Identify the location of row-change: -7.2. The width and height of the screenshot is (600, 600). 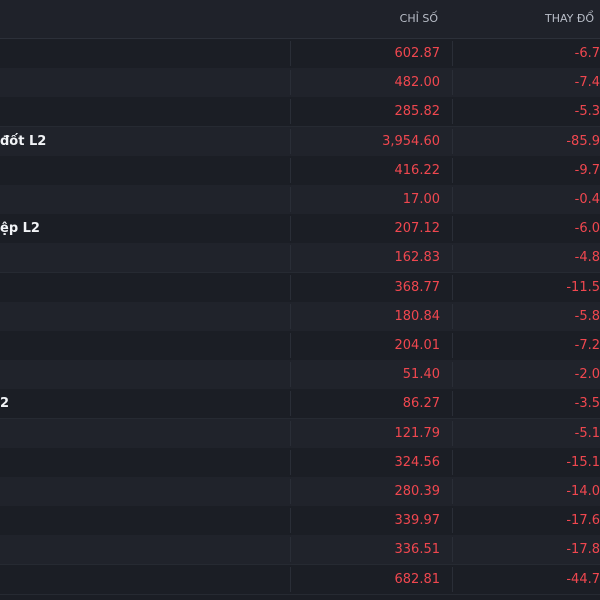
(587, 345).